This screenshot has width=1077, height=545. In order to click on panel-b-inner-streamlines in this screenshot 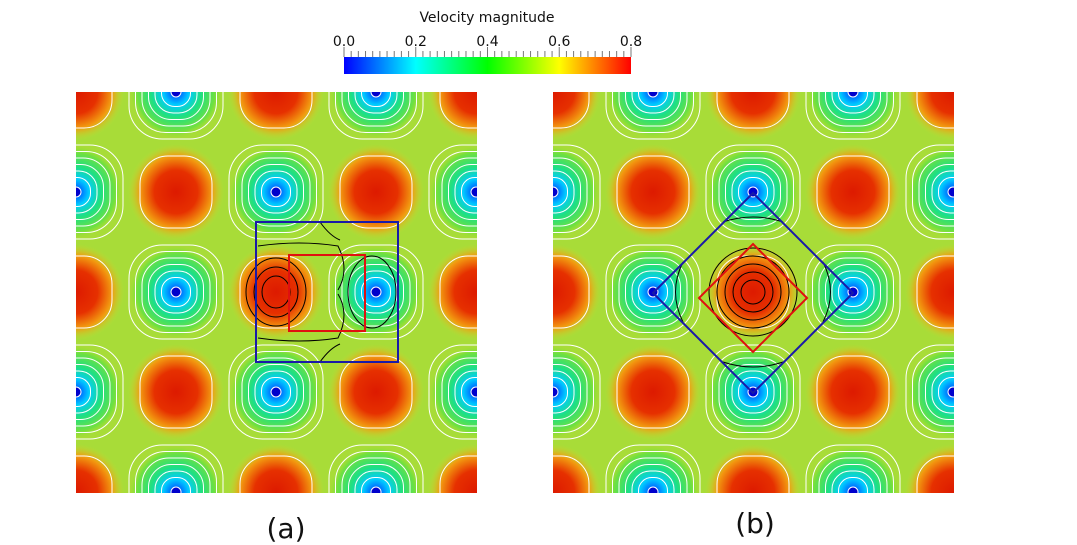, I will do `click(753, 292)`.